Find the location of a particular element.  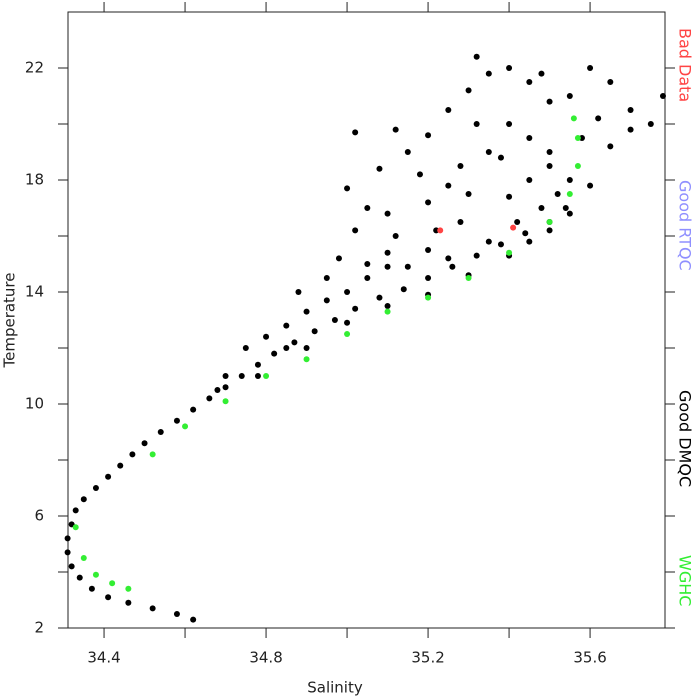

y-tick-label: 2 is located at coordinates (39, 628).